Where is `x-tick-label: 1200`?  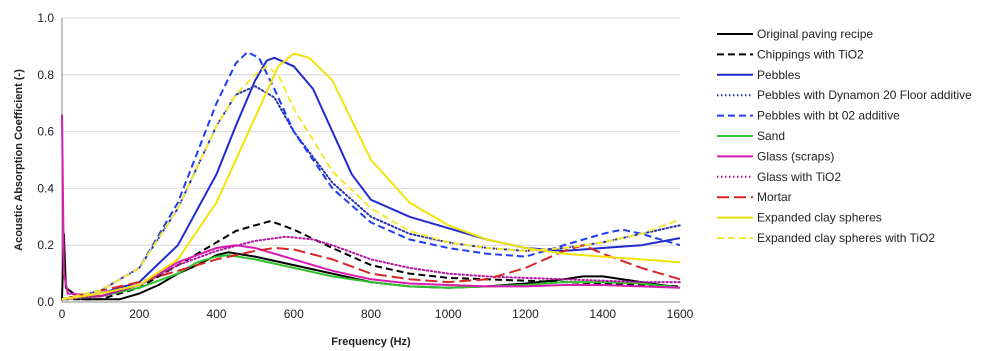 x-tick-label: 1200 is located at coordinates (525, 314).